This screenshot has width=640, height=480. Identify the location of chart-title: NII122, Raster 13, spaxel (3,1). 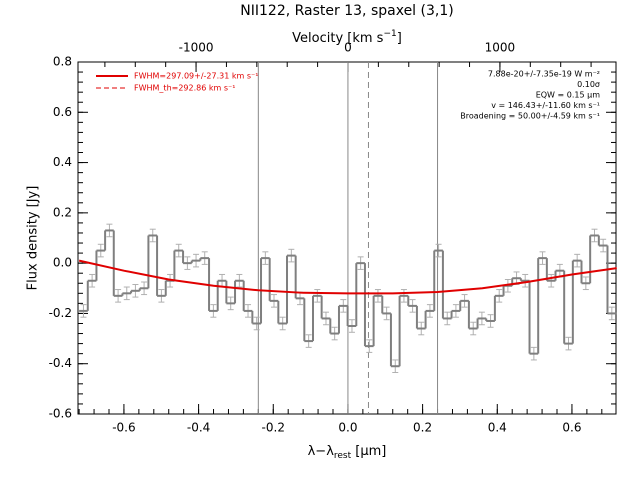
(346, 11).